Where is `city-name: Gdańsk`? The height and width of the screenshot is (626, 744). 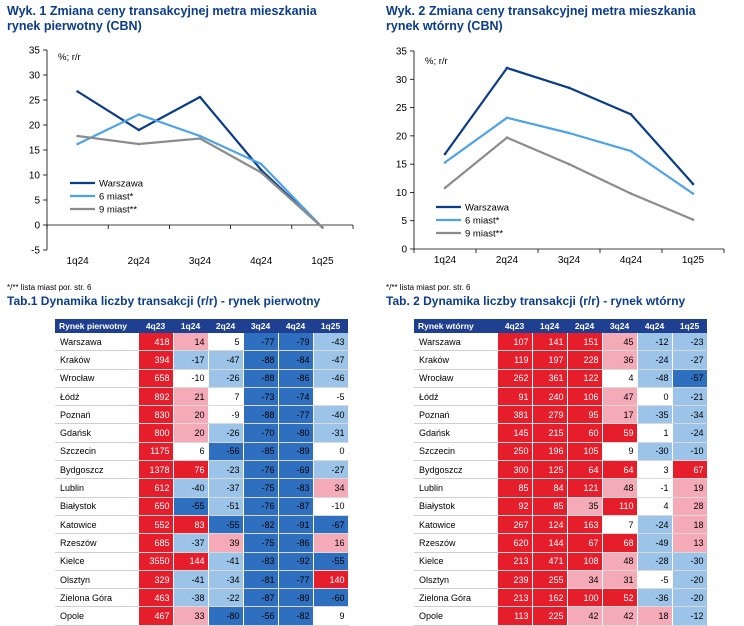 city-name: Gdańsk is located at coordinates (456, 433).